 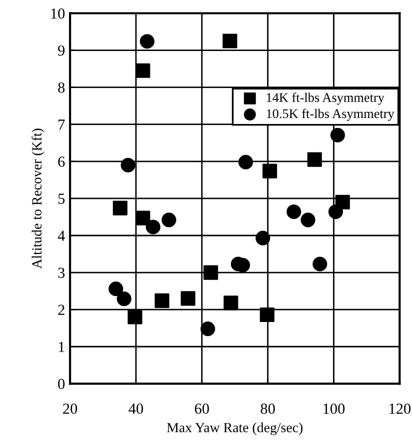 I want to click on legend-label: 10.5K ft-lbs Asymmetry, so click(x=330, y=114).